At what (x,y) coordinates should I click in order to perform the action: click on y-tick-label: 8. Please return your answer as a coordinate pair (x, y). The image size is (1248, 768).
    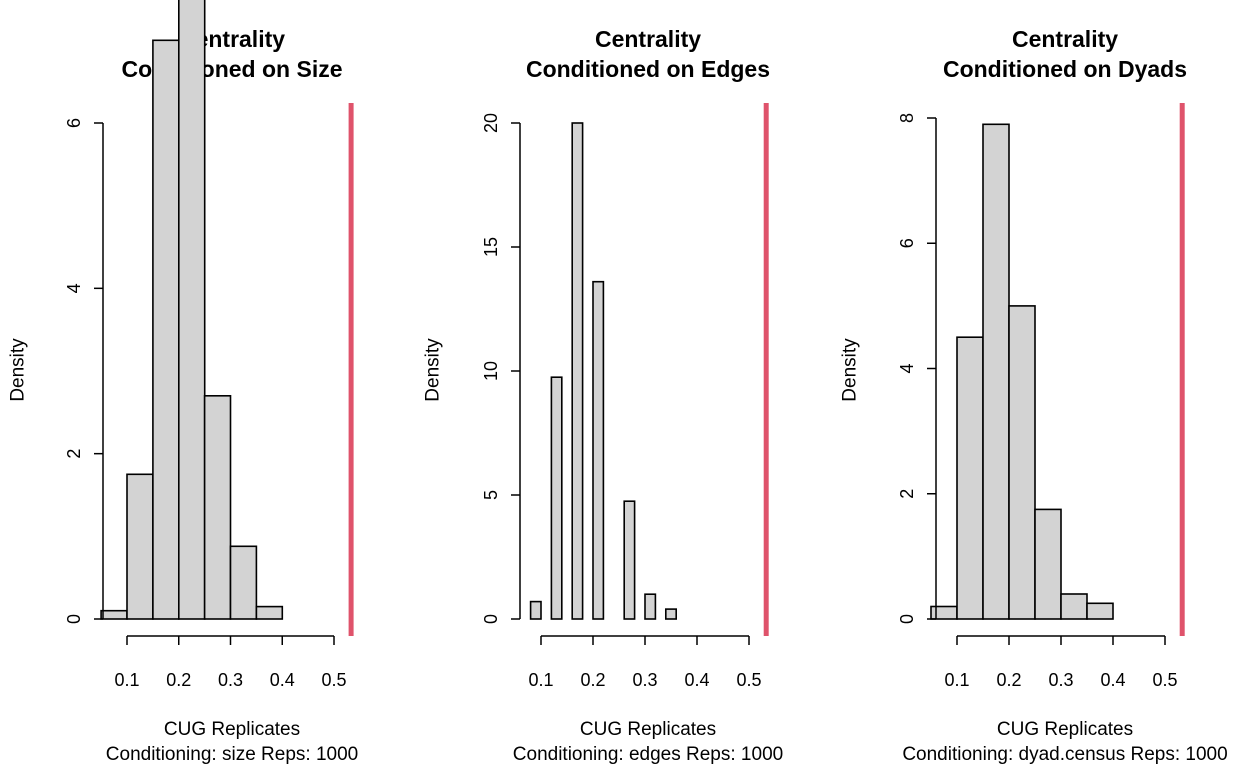
    Looking at the image, I should click on (907, 118).